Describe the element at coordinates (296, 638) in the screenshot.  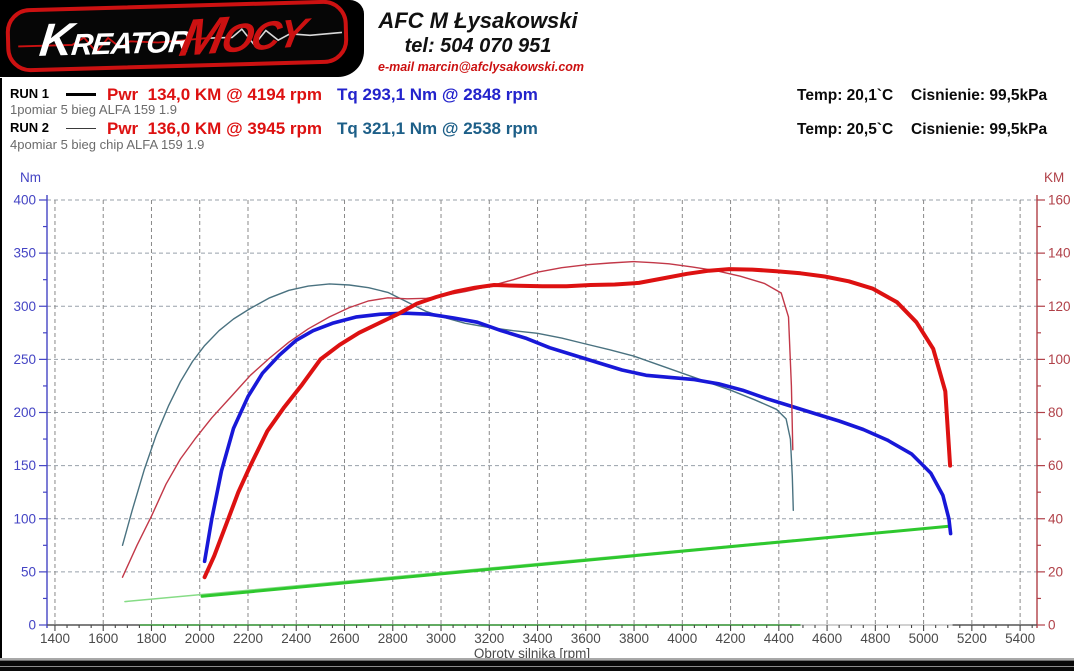
I see `x-axis-tick-label: 2400` at that location.